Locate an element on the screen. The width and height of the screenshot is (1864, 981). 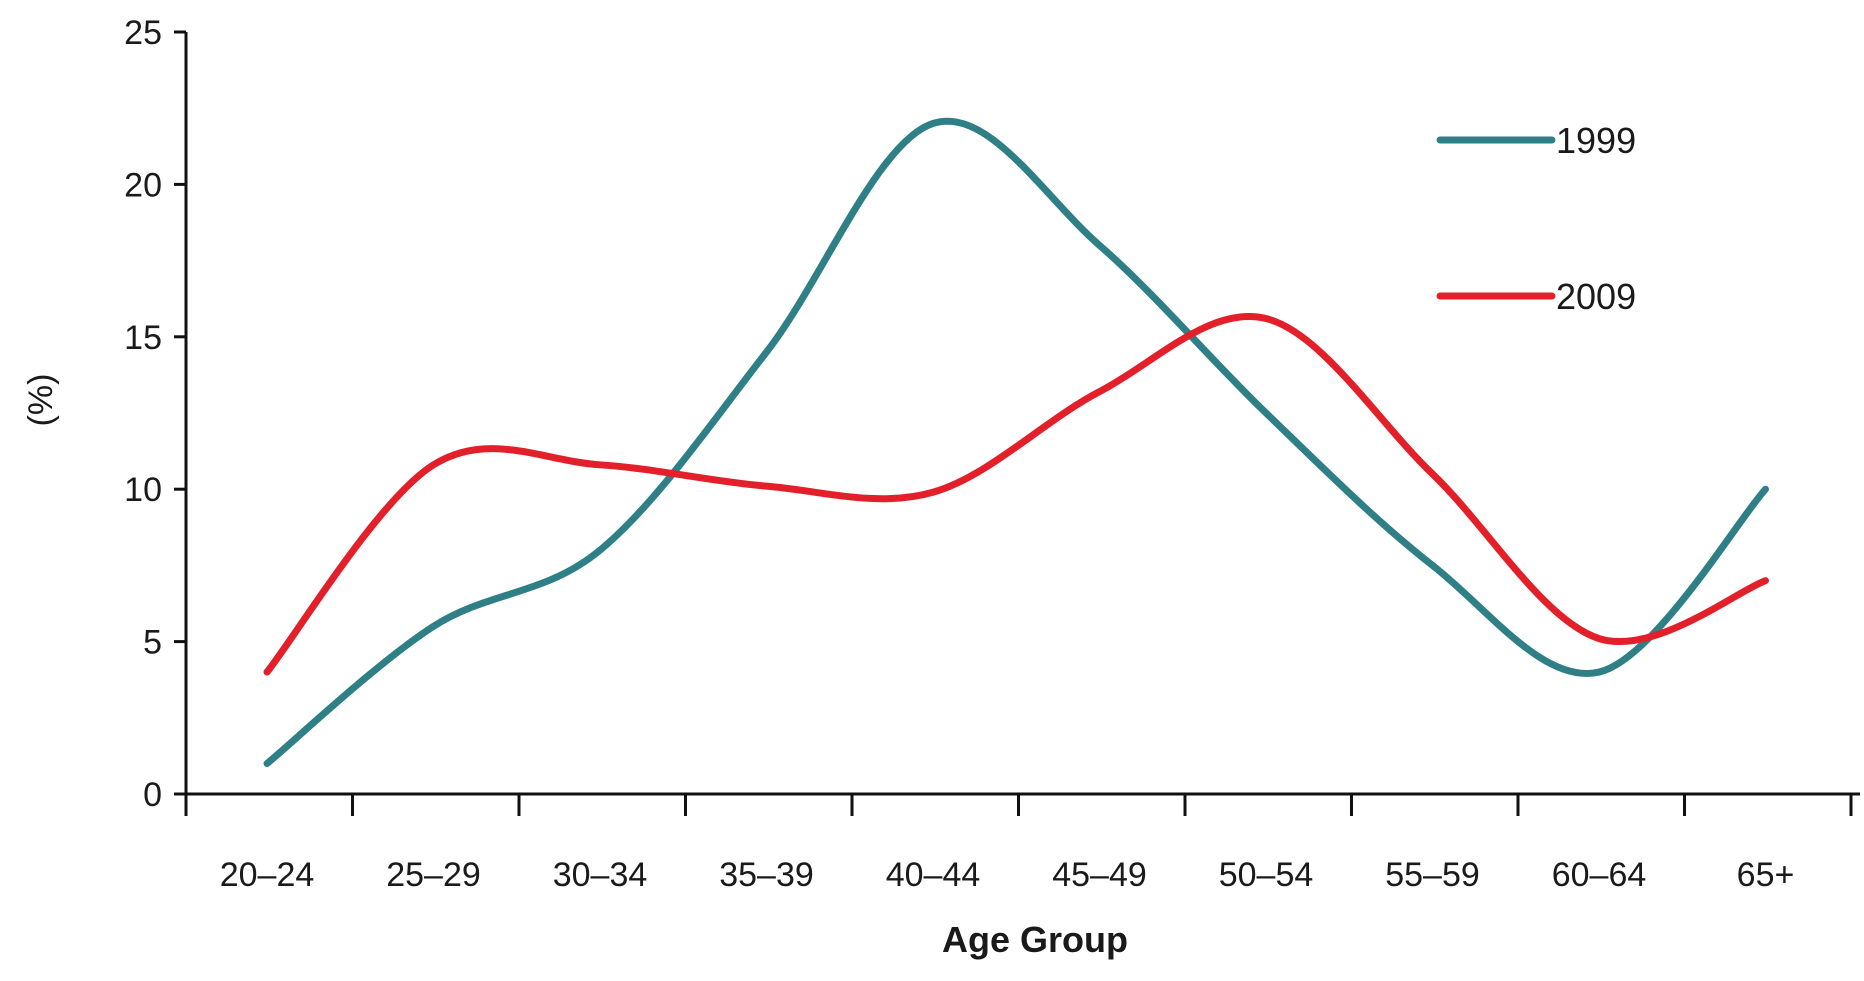
y-tick-label: 25 is located at coordinates (143, 33).